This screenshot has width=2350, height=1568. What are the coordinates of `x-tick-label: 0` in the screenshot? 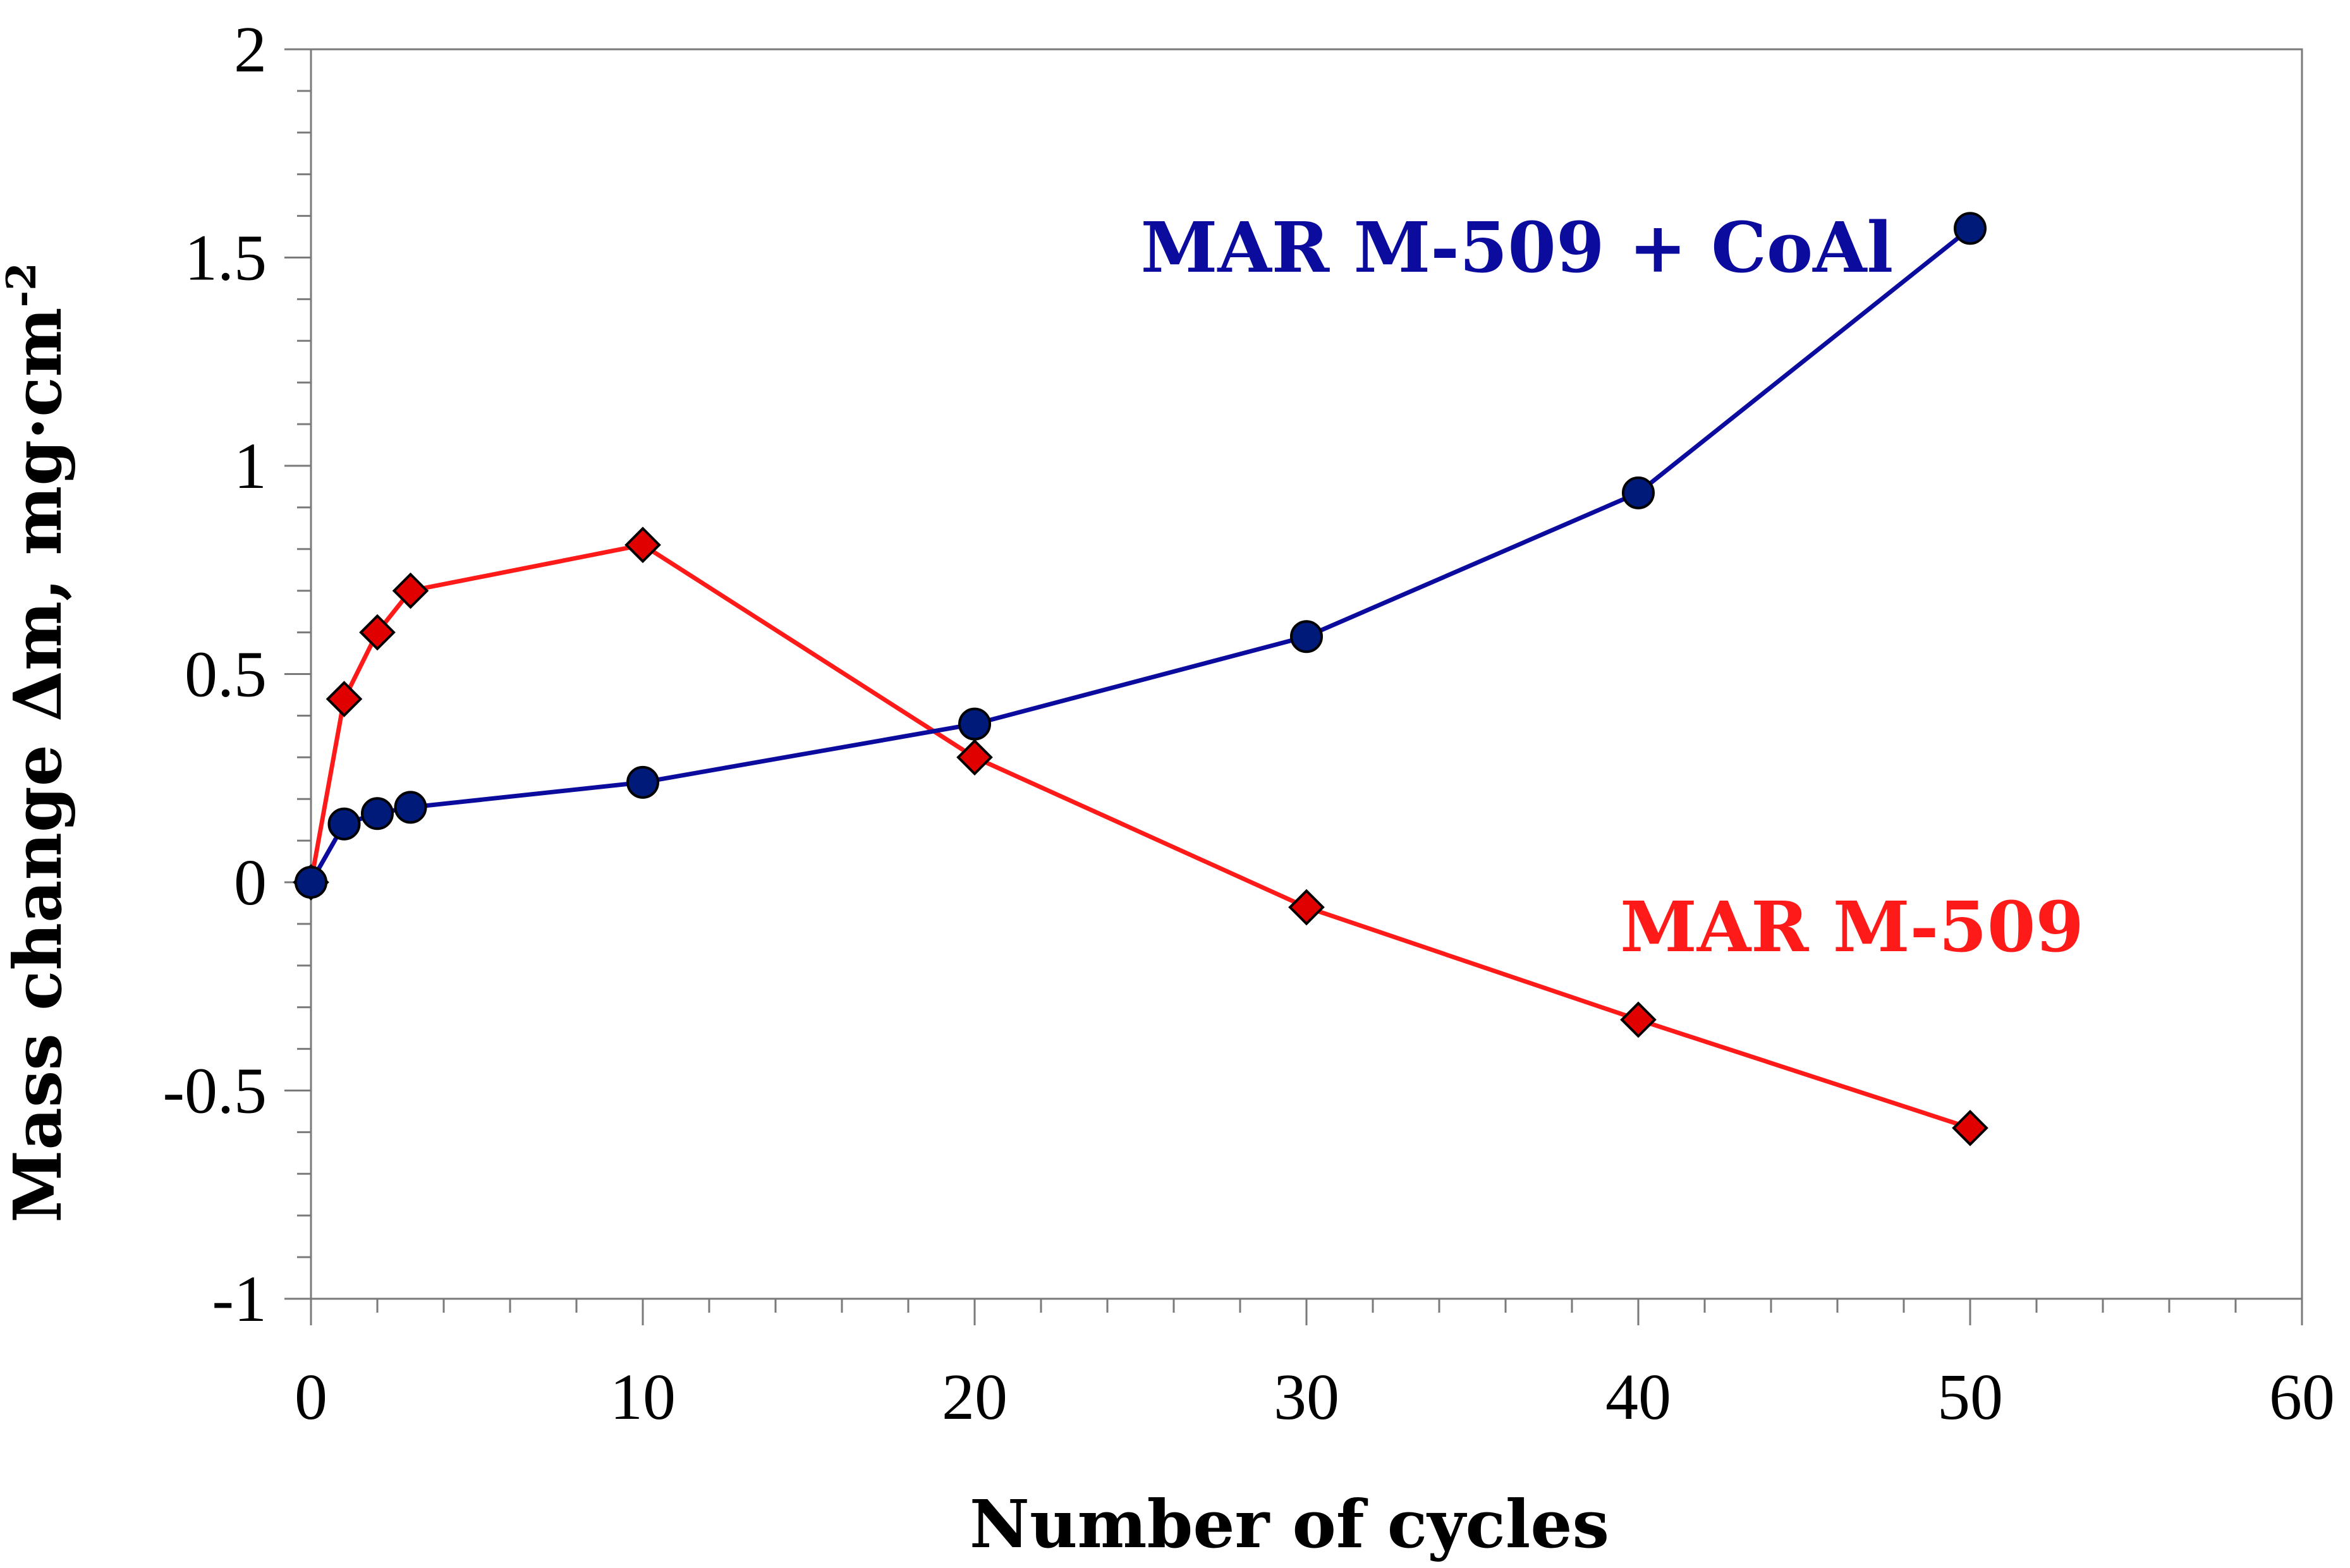 It's located at (311, 1397).